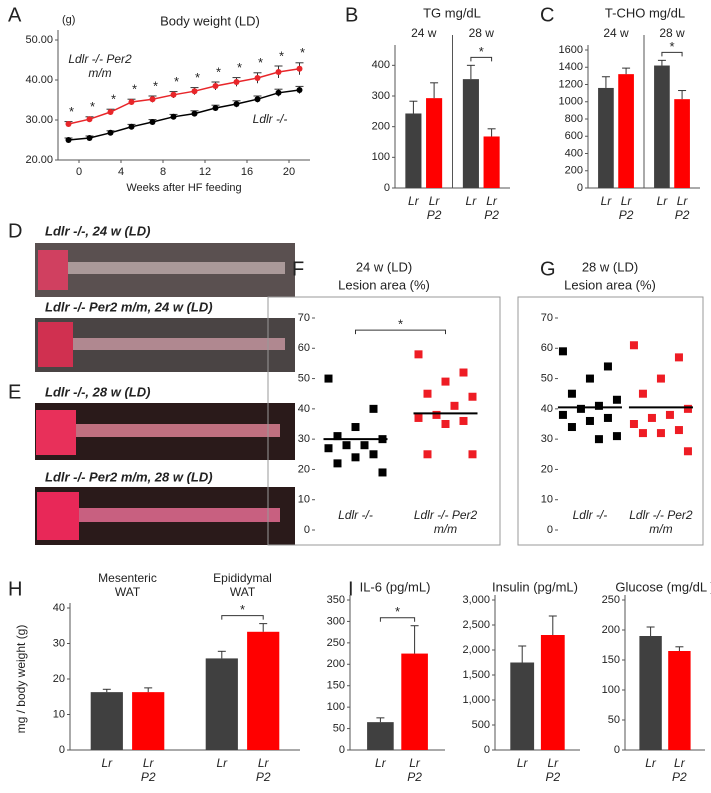 This screenshot has height=793, width=711. I want to click on category-label: Ldlr -/-, so click(590, 515).